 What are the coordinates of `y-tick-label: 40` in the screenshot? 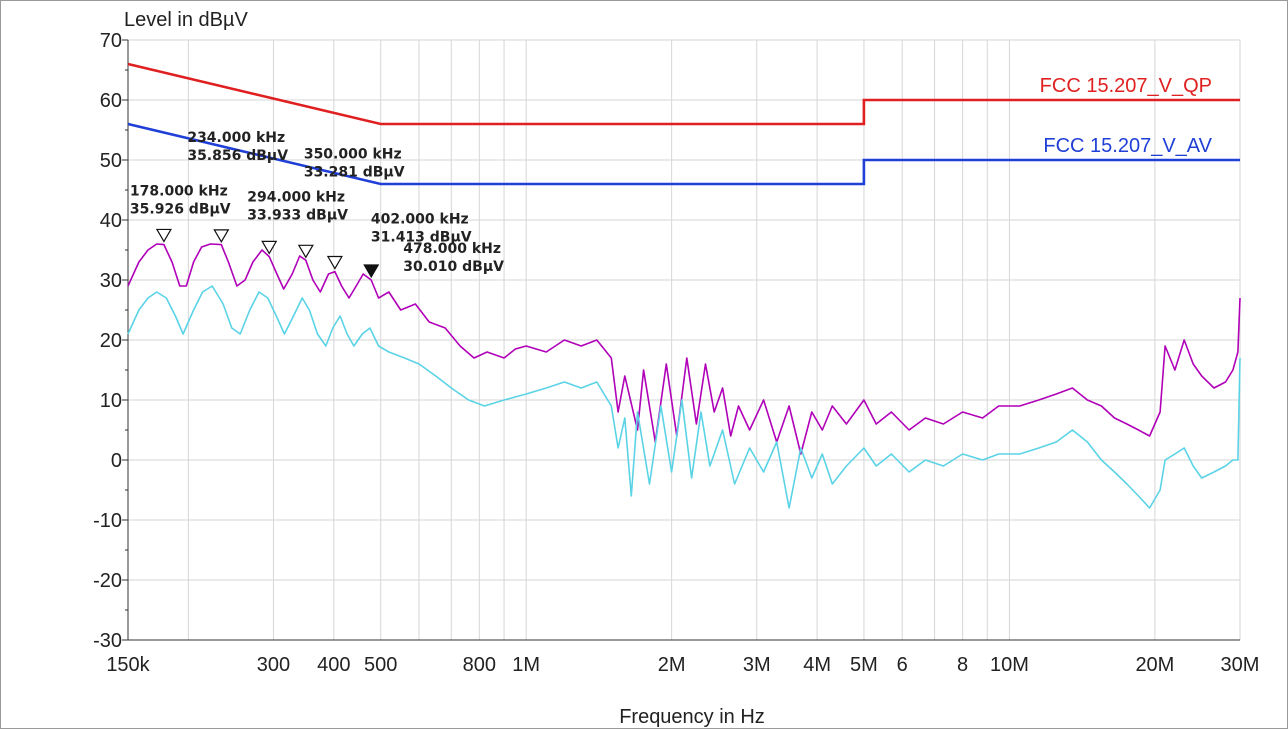 It's located at (111, 221).